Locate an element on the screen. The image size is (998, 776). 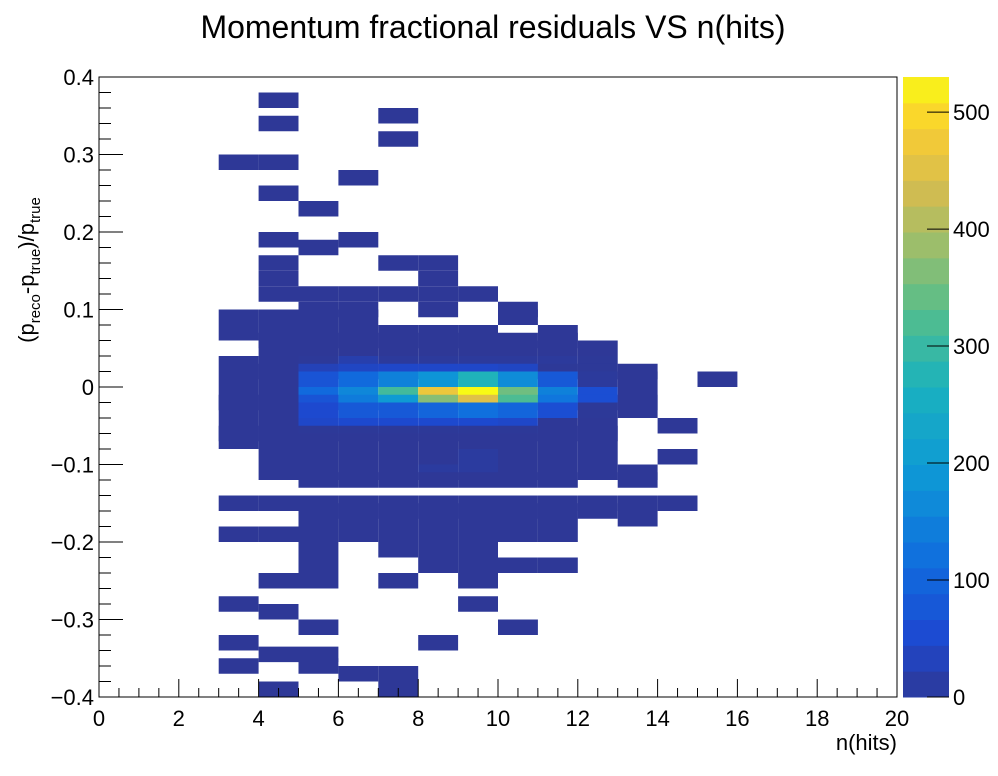
x-tick-label: 2 is located at coordinates (179, 718).